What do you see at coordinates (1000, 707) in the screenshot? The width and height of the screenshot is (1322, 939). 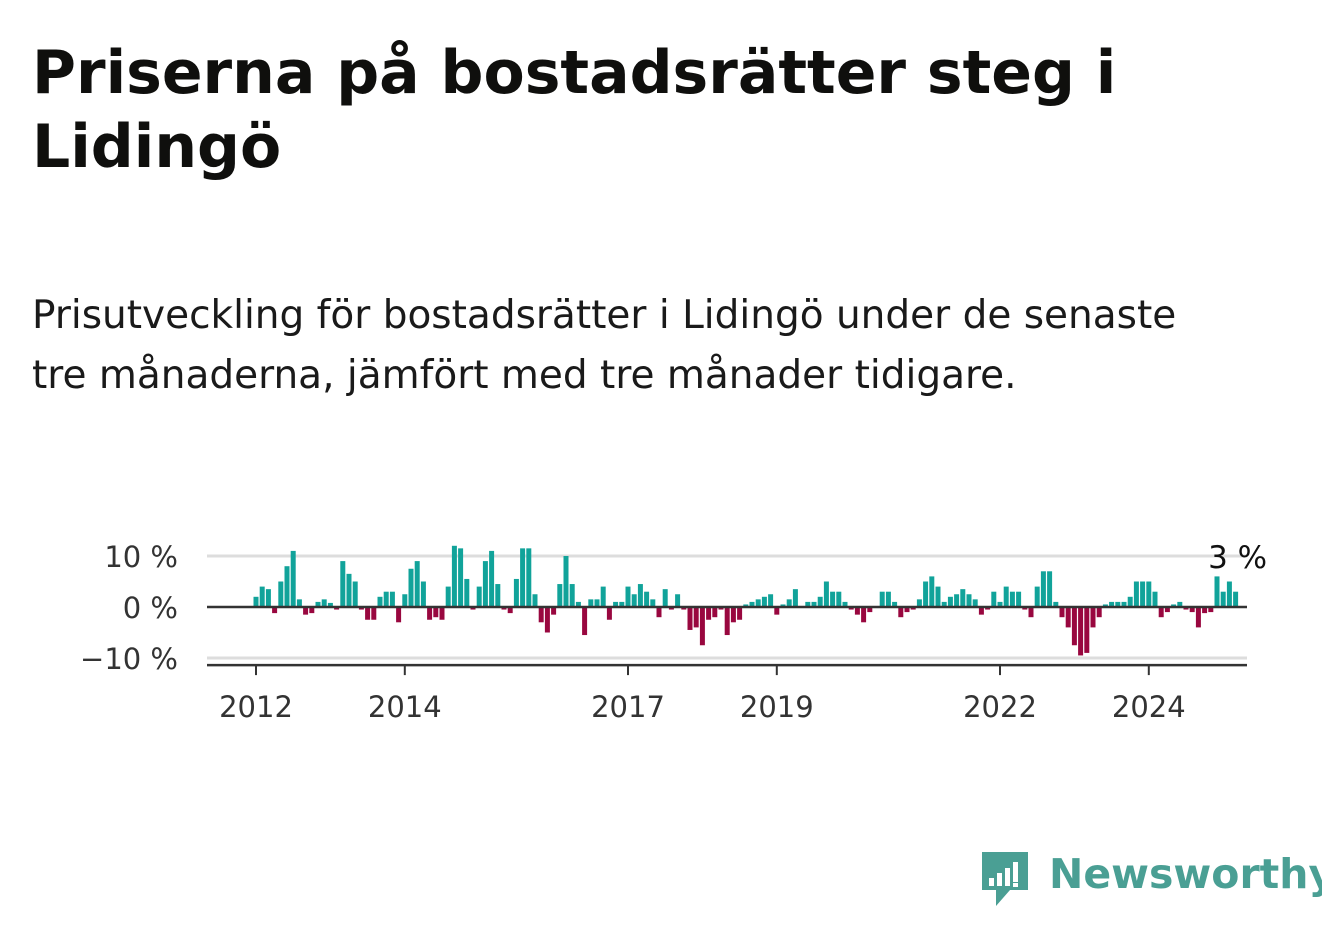 I see `x-tick-label: 2022` at bounding box center [1000, 707].